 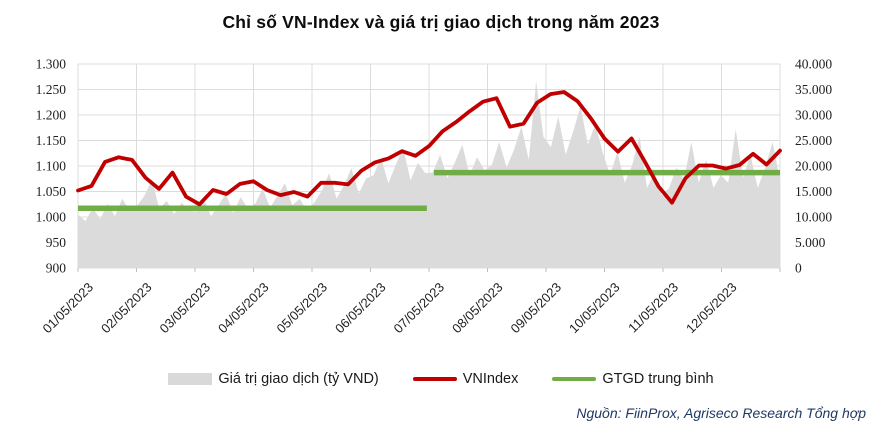 What do you see at coordinates (574, 379) in the screenshot?
I see `average-line-swatch` at bounding box center [574, 379].